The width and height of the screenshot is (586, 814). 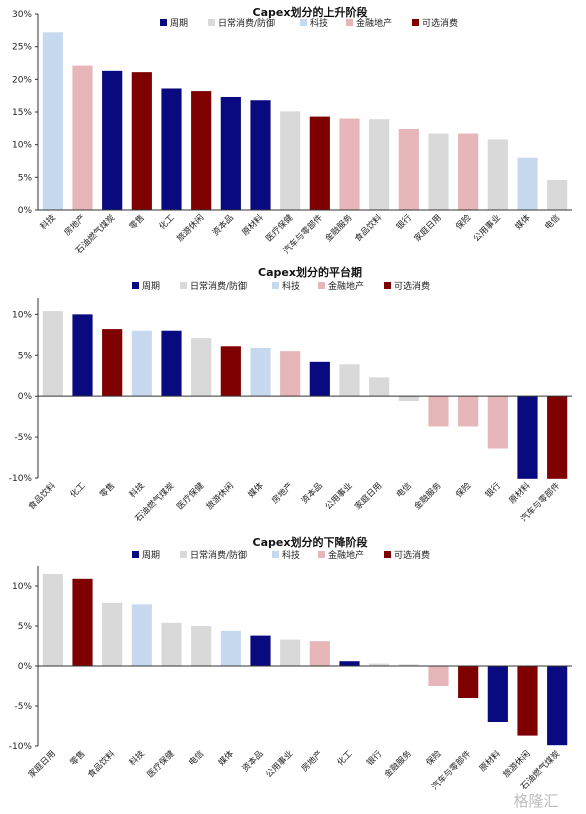 I want to click on decline-category-label-3: 科技, so click(x=137, y=758).